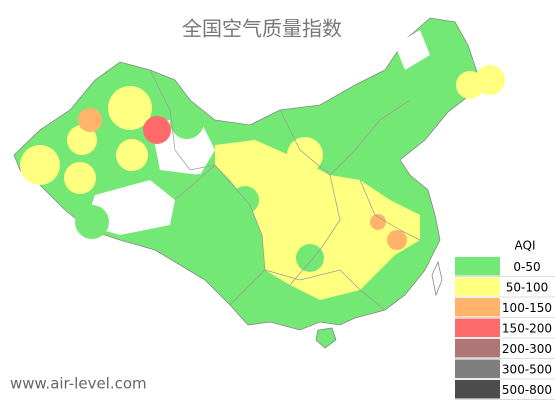 The width and height of the screenshot is (555, 400). Describe the element at coordinates (527, 308) in the screenshot. I see `legend-label: 100-150` at that location.